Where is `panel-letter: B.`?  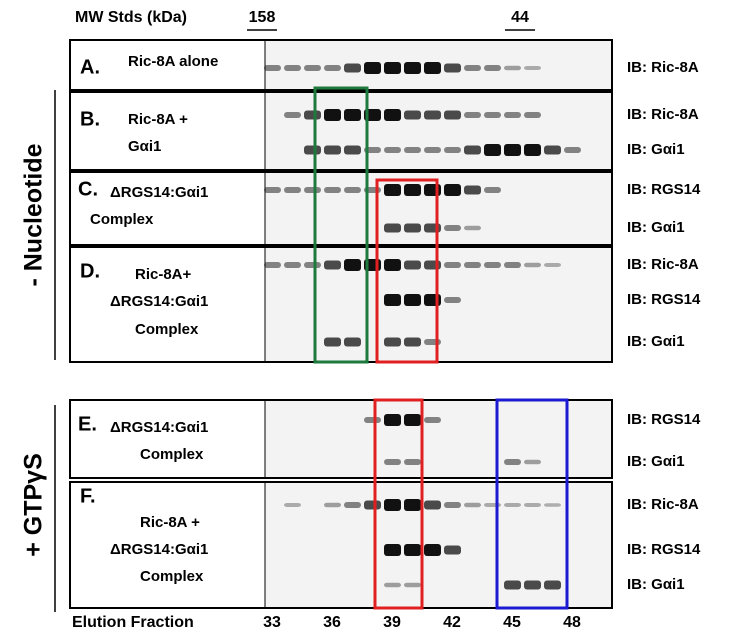
panel-letter: B. is located at coordinates (90, 119).